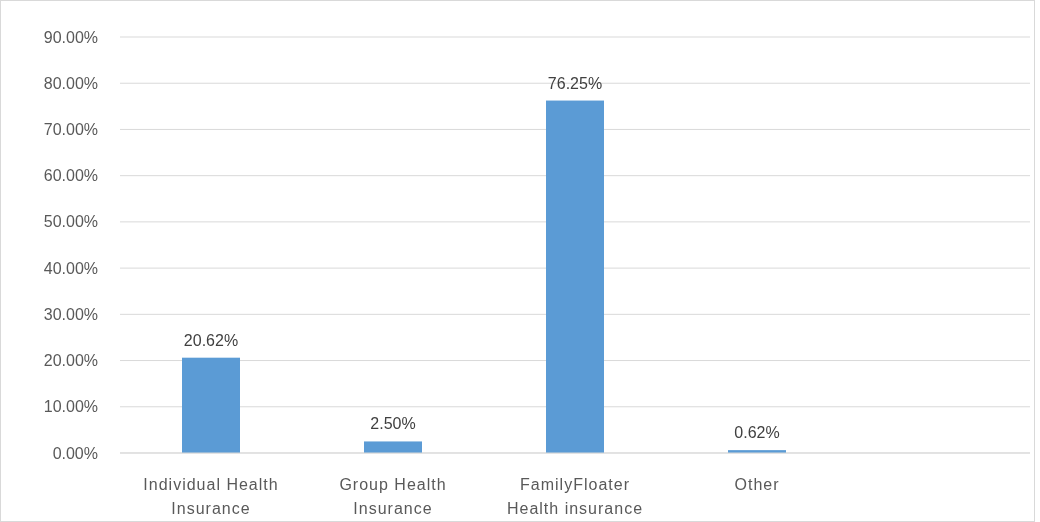 This screenshot has width=1040, height=522. What do you see at coordinates (70, 130) in the screenshot?
I see `y-tick-label: 70.00%` at bounding box center [70, 130].